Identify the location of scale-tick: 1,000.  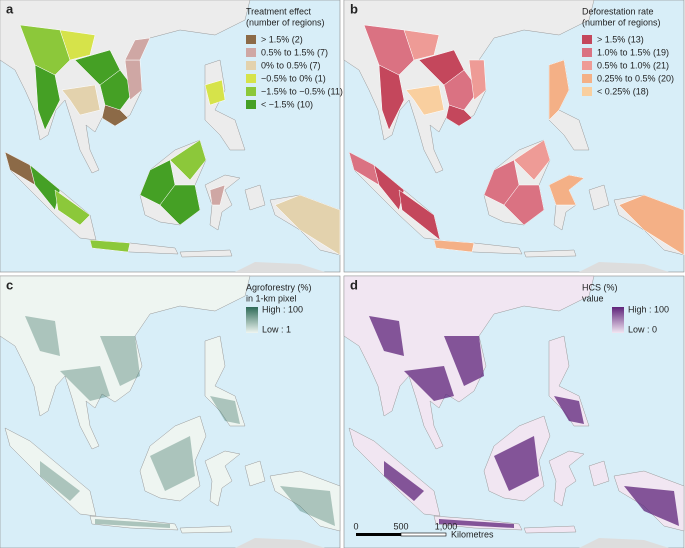
(446, 526).